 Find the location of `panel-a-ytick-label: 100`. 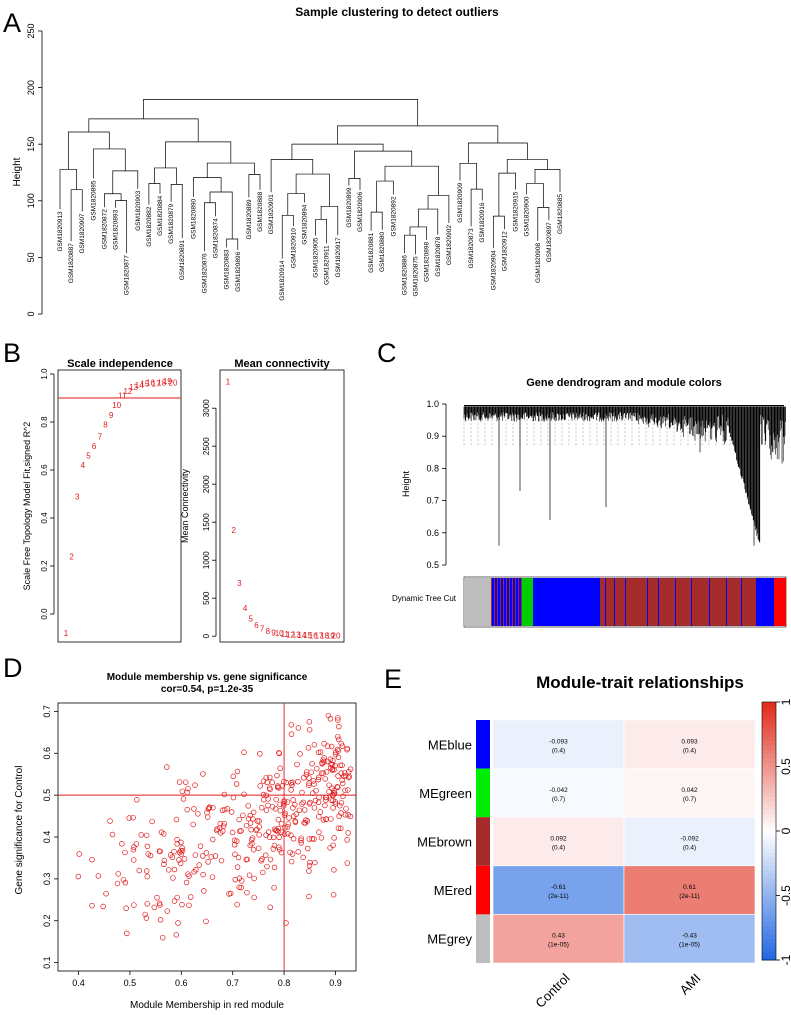

panel-a-ytick-label: 100 is located at coordinates (31, 200).